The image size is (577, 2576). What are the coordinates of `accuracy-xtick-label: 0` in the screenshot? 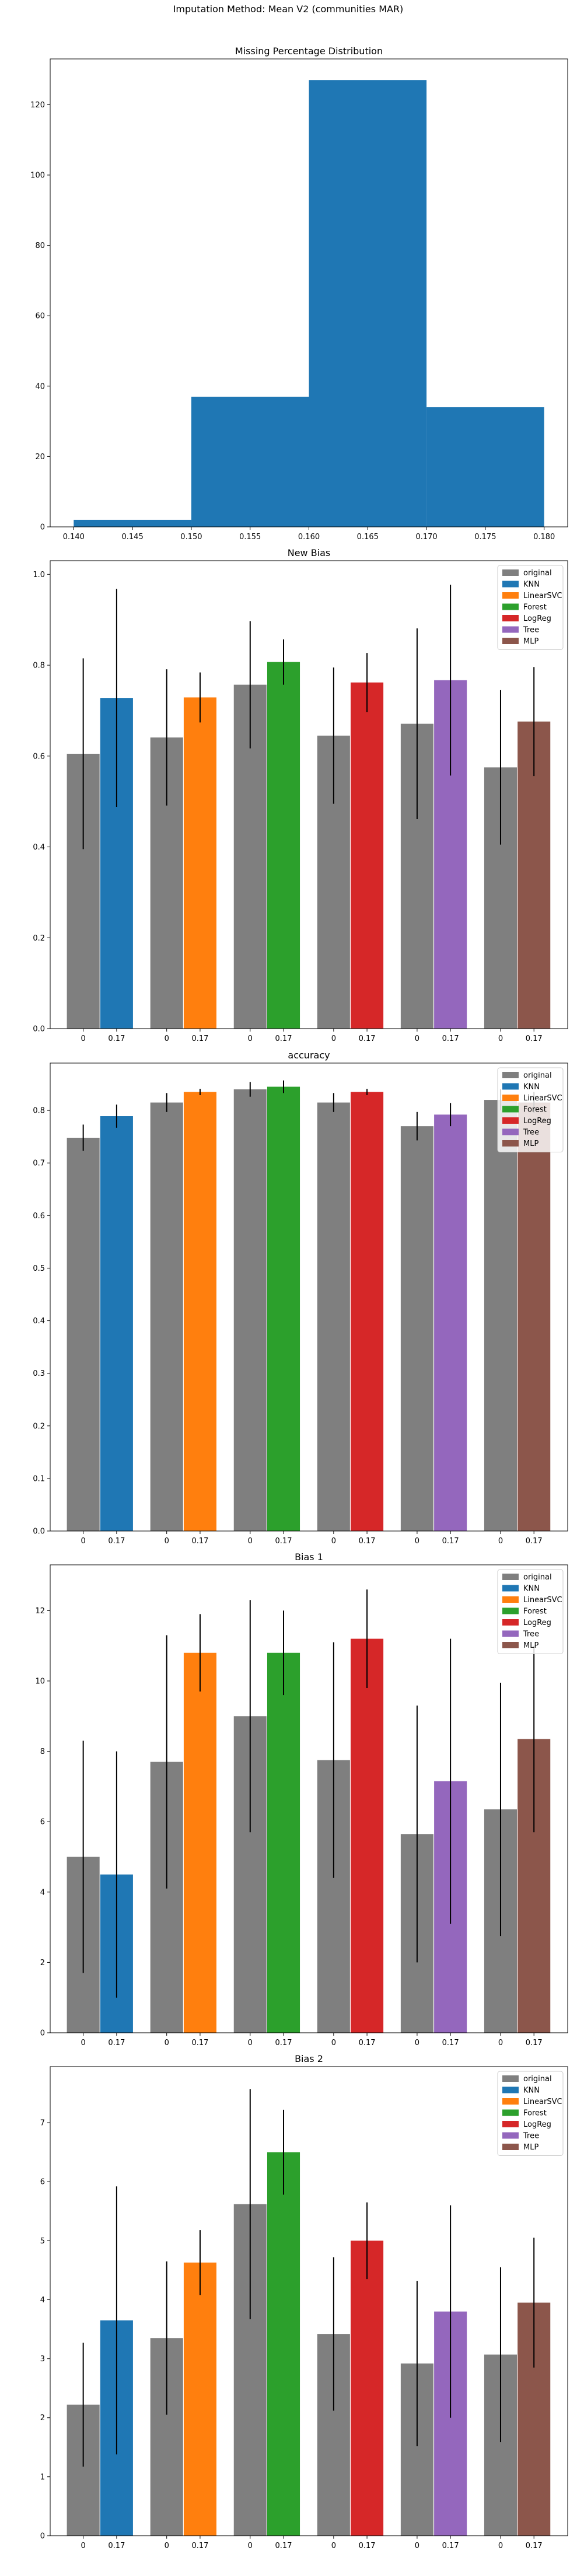 It's located at (167, 1541).